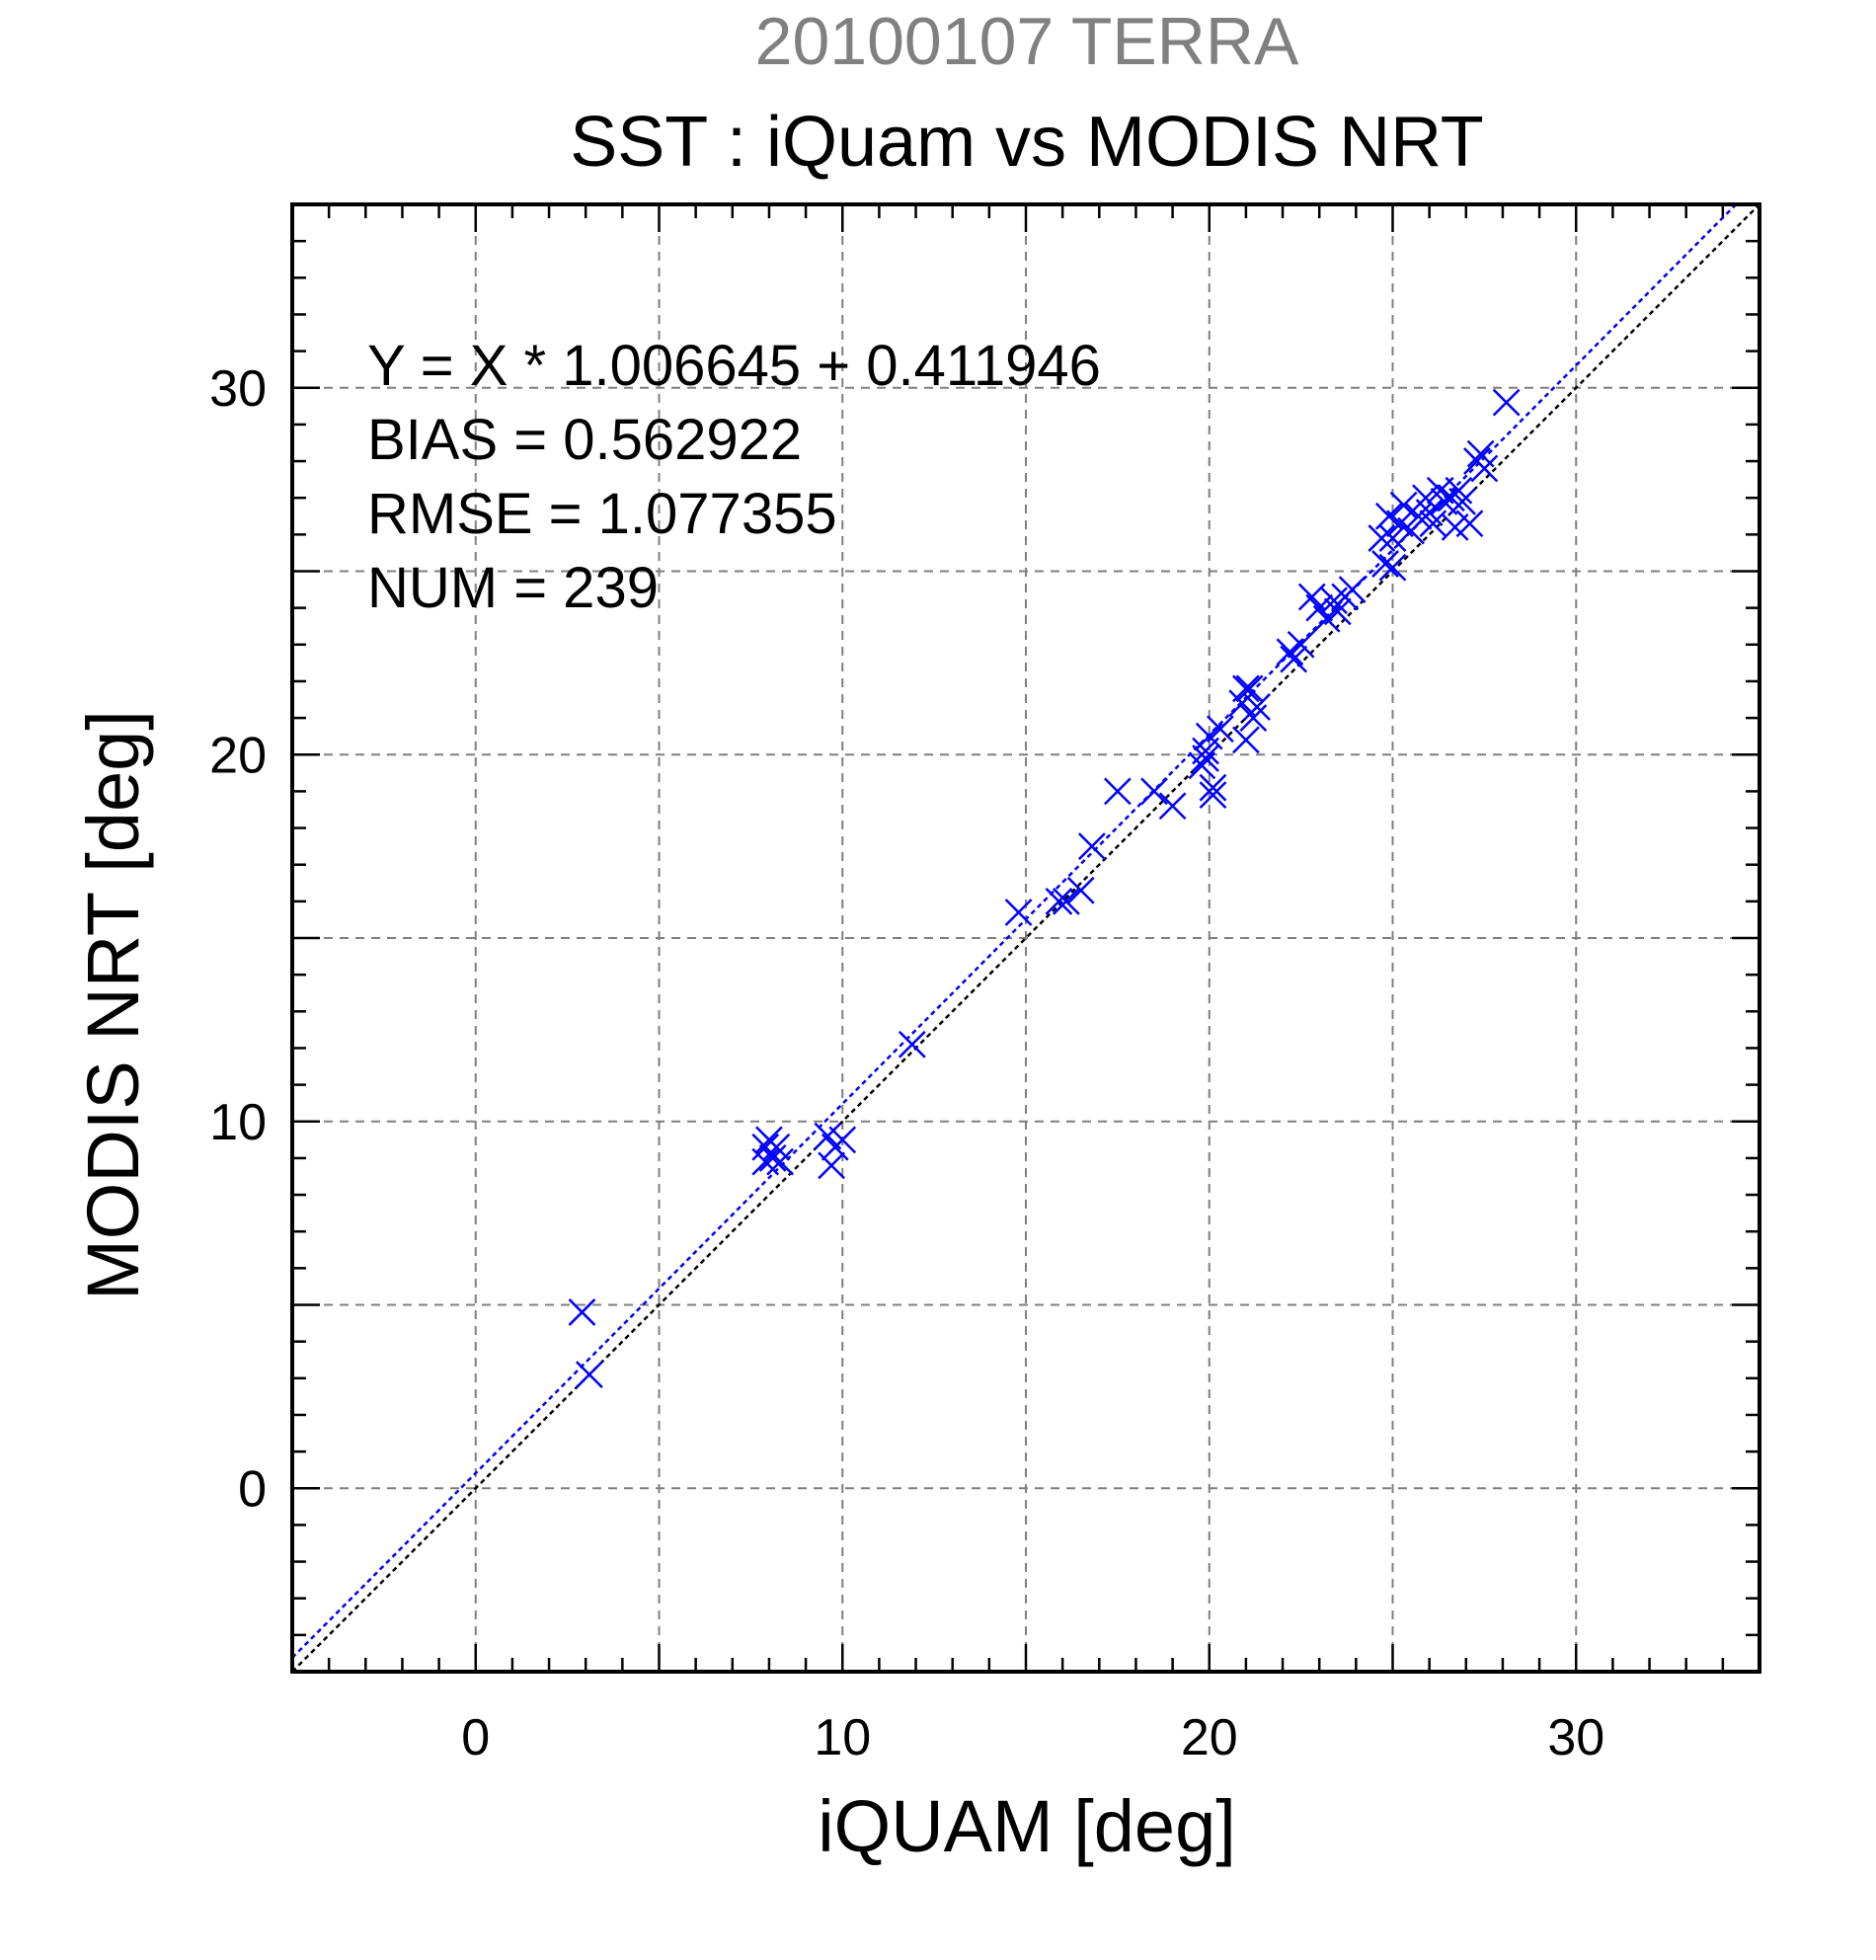 The image size is (1876, 1960). Describe the element at coordinates (1027, 142) in the screenshot. I see `chart-title: SST : iQuam vs MODIS NRT` at that location.